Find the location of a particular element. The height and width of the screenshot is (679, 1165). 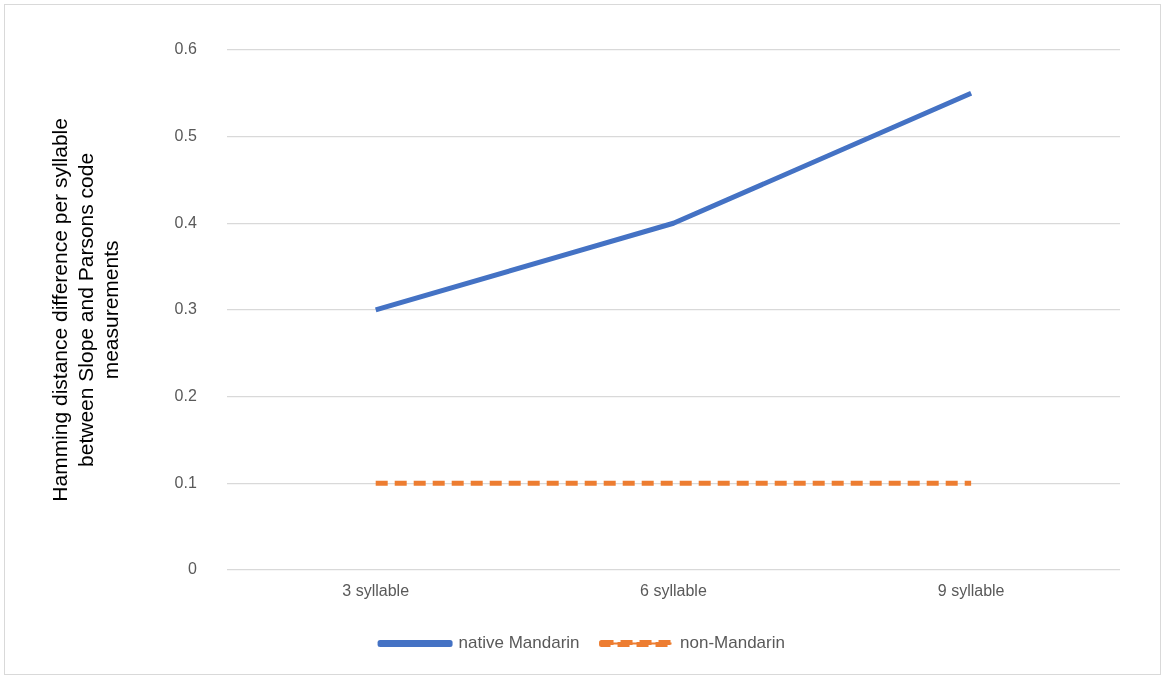

y-tick-label: 0.2 is located at coordinates (185, 395).